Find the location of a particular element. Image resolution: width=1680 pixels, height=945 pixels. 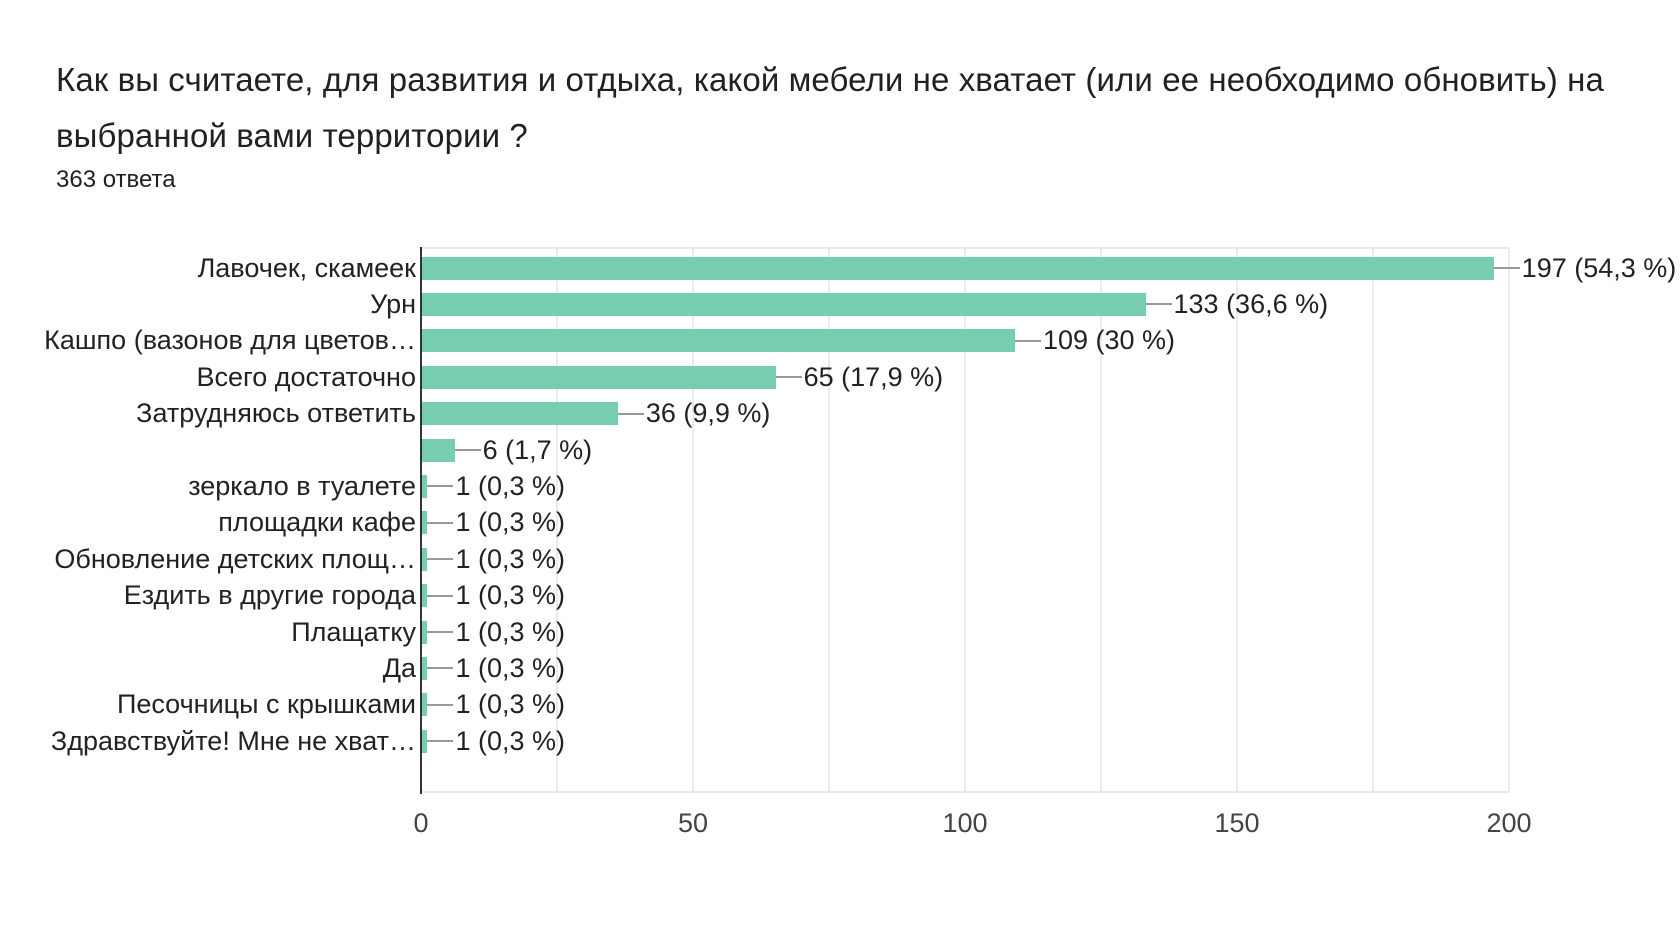

category-label: Ездить в другие города is located at coordinates (269, 595).